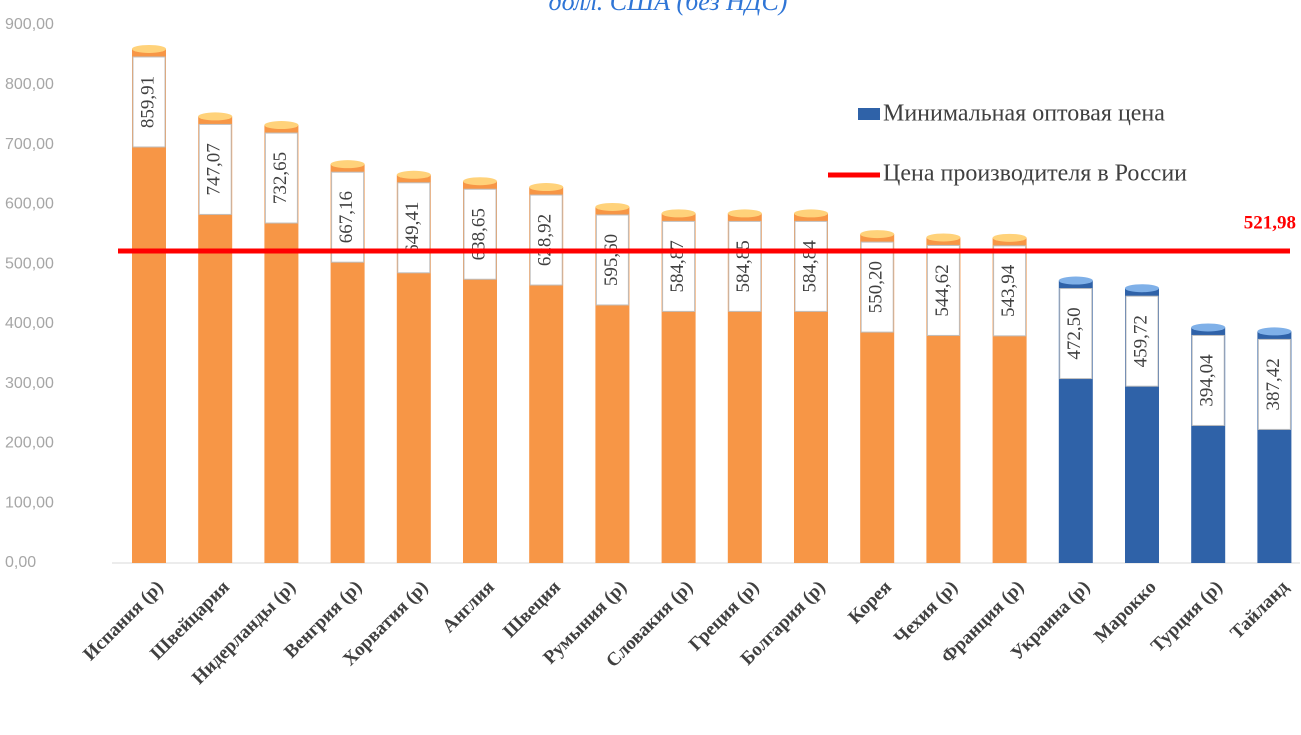 The height and width of the screenshot is (735, 1301). What do you see at coordinates (29, 323) in the screenshot?
I see `y-tick-label: 400,00` at bounding box center [29, 323].